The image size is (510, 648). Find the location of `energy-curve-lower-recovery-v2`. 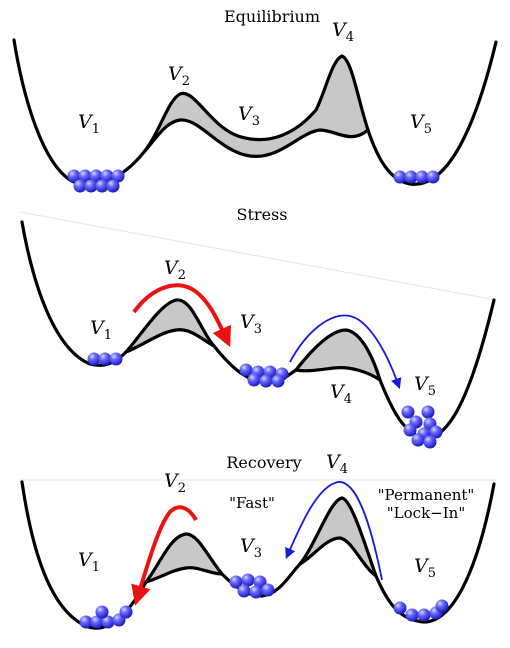

energy-curve-lower-recovery-v2 is located at coordinates (184, 575).